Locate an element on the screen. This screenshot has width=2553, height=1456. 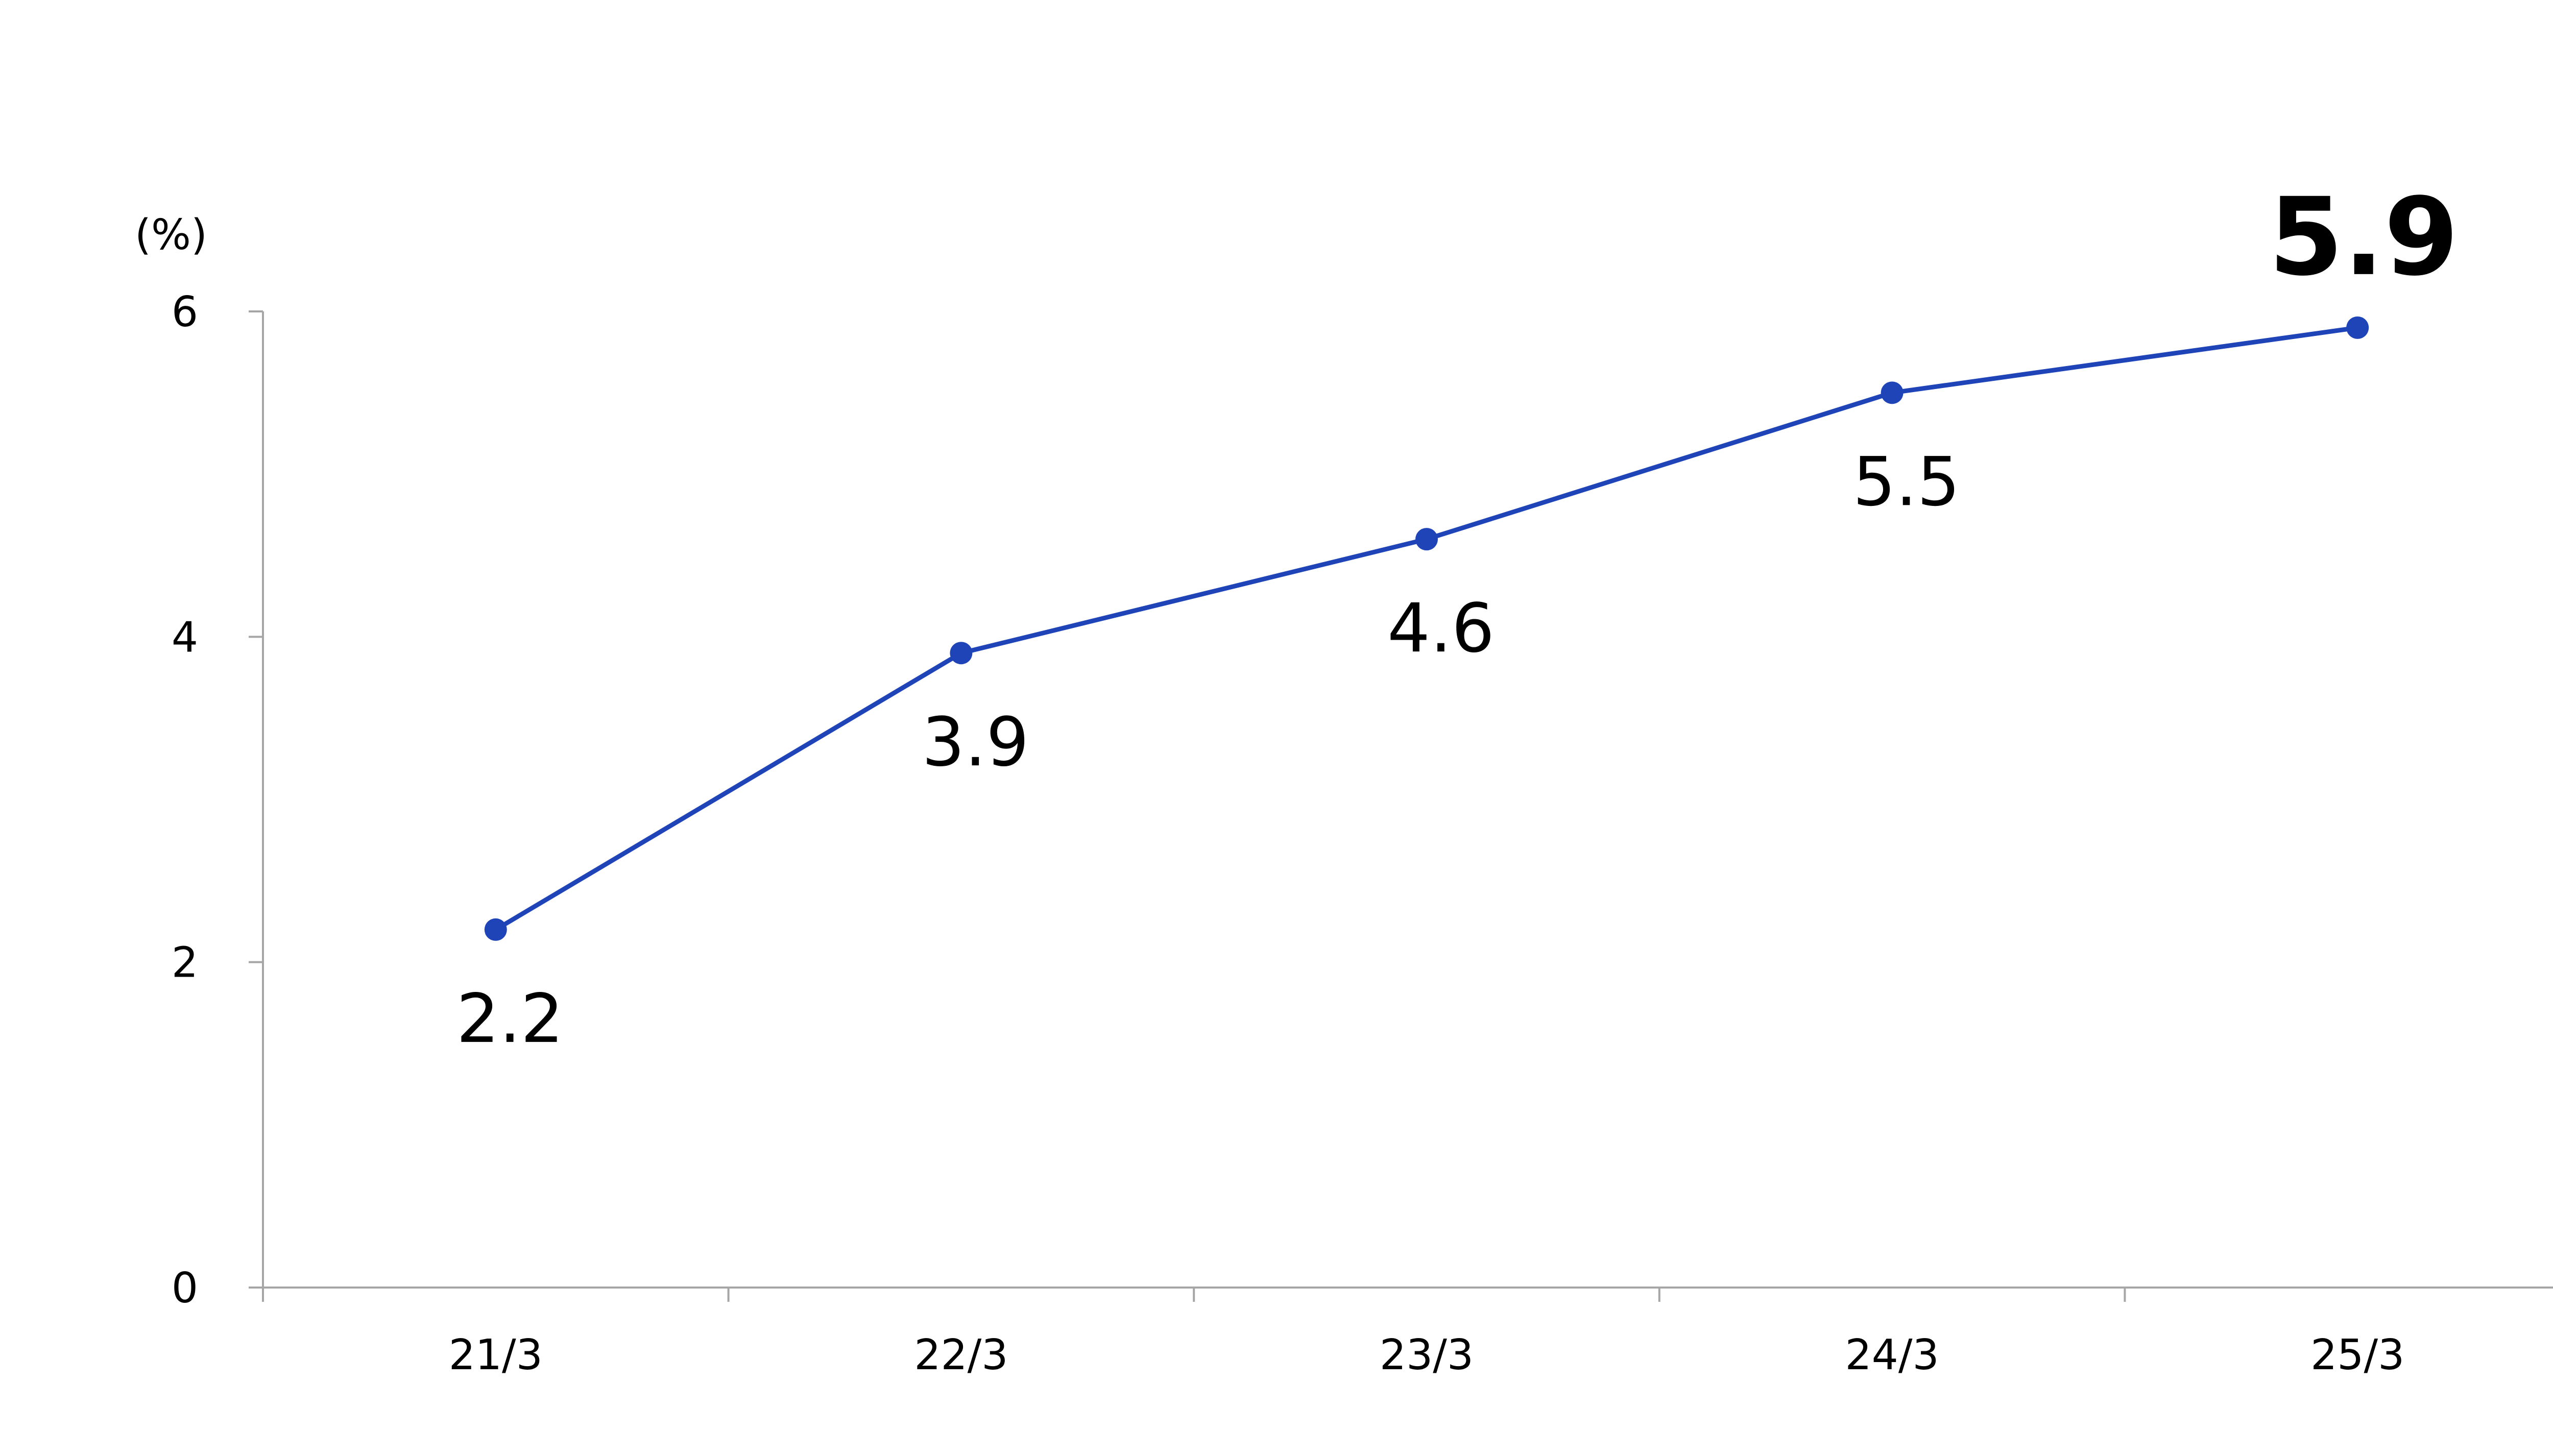
y-tick-label: 6 is located at coordinates (185, 312).